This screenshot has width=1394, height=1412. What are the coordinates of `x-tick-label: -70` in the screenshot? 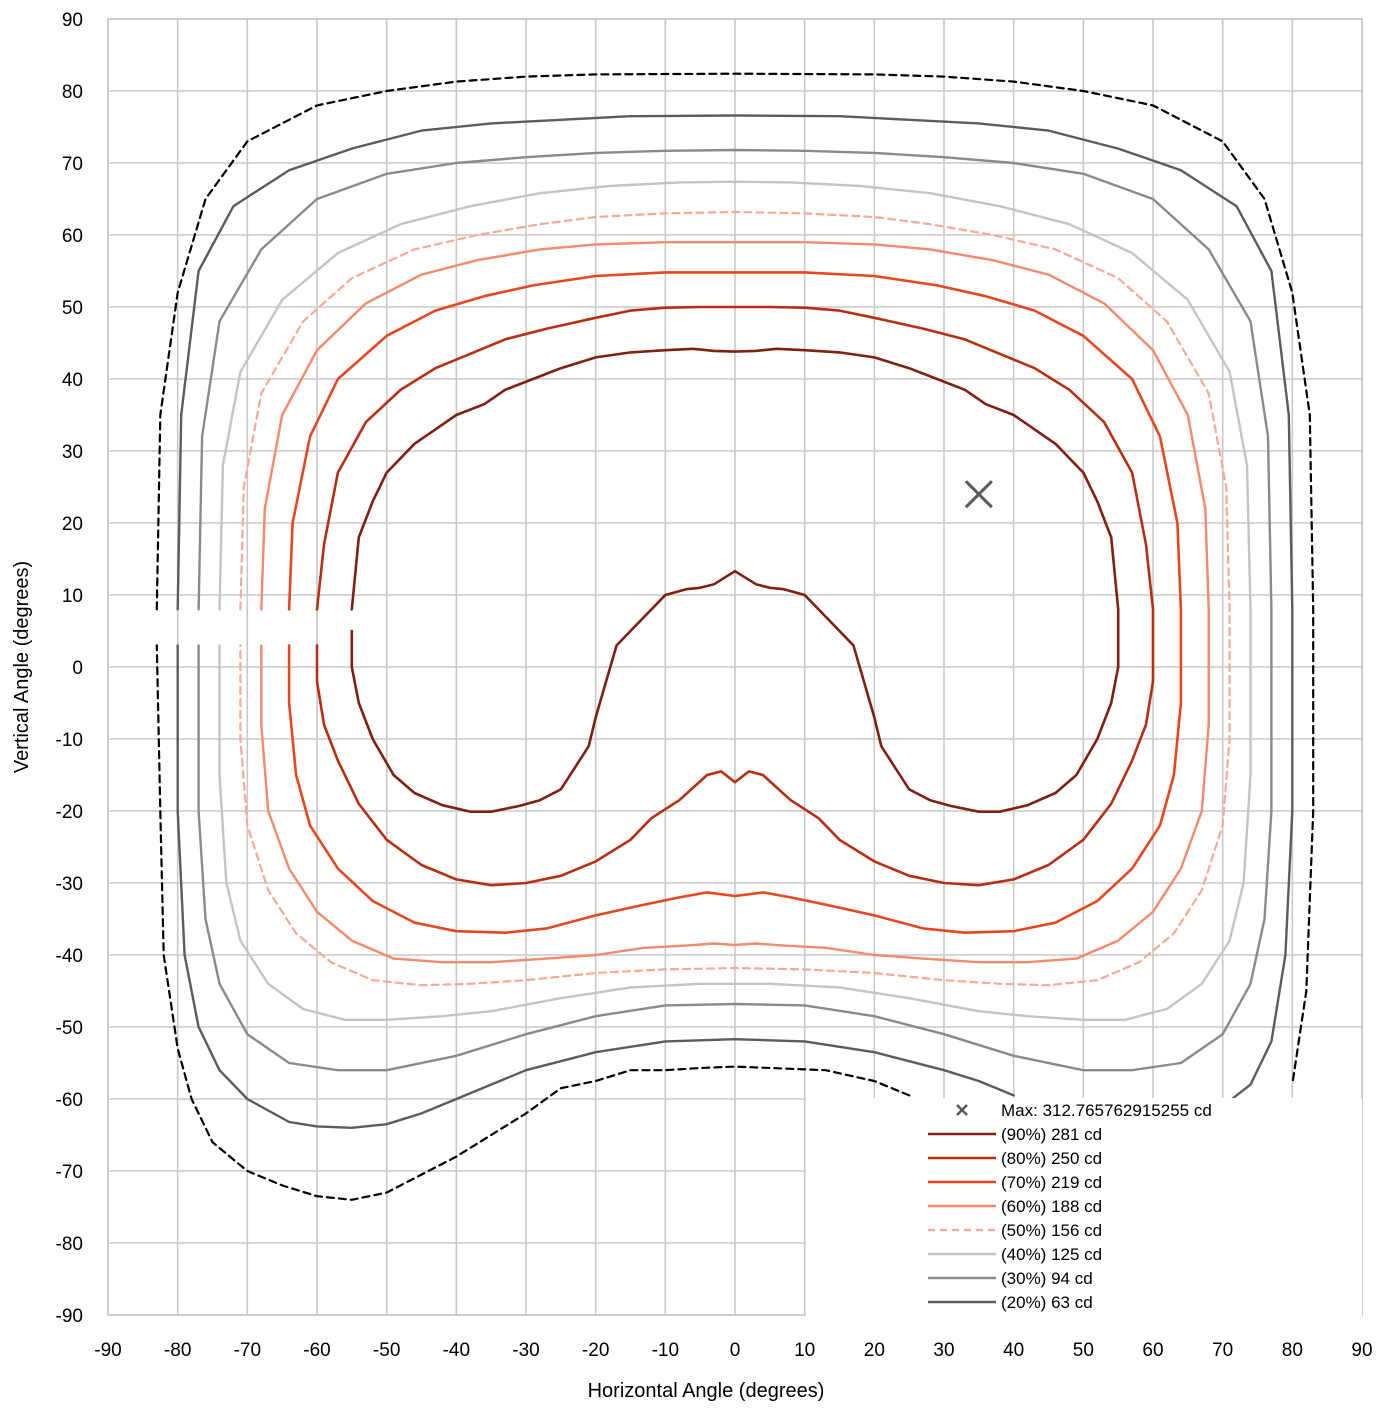 It's located at (247, 1350).